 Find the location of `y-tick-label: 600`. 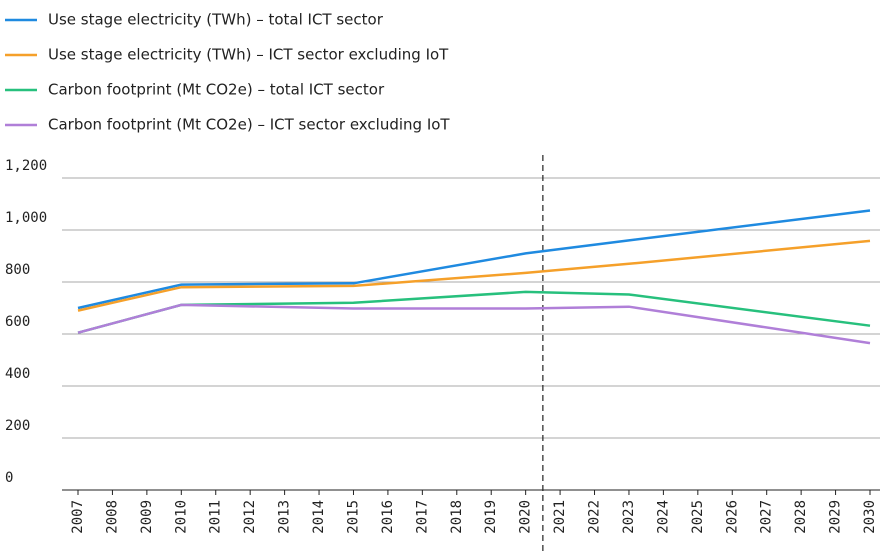

y-tick-label: 600 is located at coordinates (17, 322).